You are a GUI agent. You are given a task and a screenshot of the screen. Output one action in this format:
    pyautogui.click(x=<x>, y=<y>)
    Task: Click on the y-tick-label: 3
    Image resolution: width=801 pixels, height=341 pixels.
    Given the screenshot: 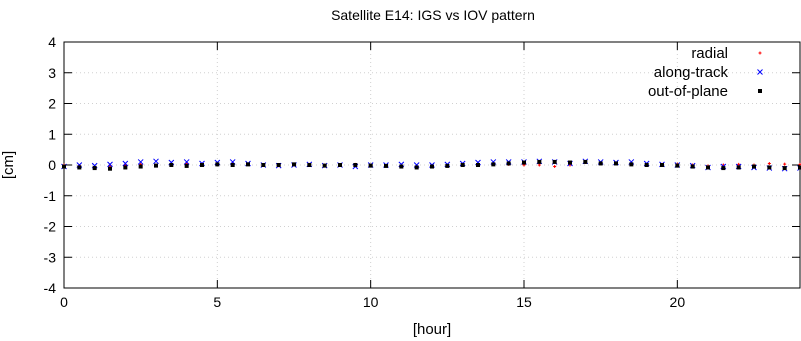 What is the action you would take?
    pyautogui.click(x=52, y=73)
    